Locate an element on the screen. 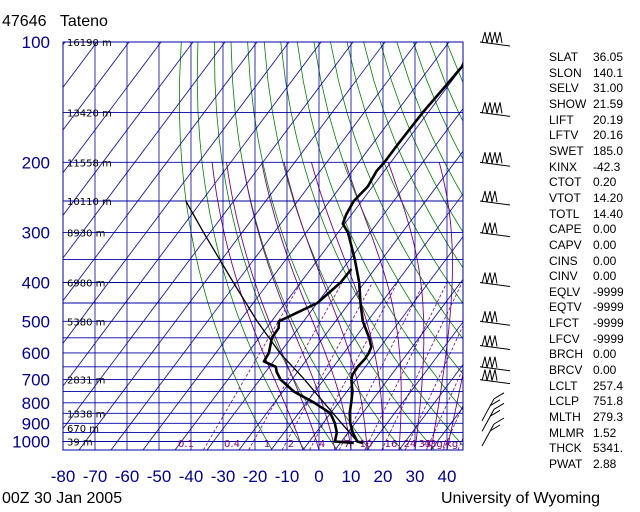  index-key: SWET is located at coordinates (566, 150).